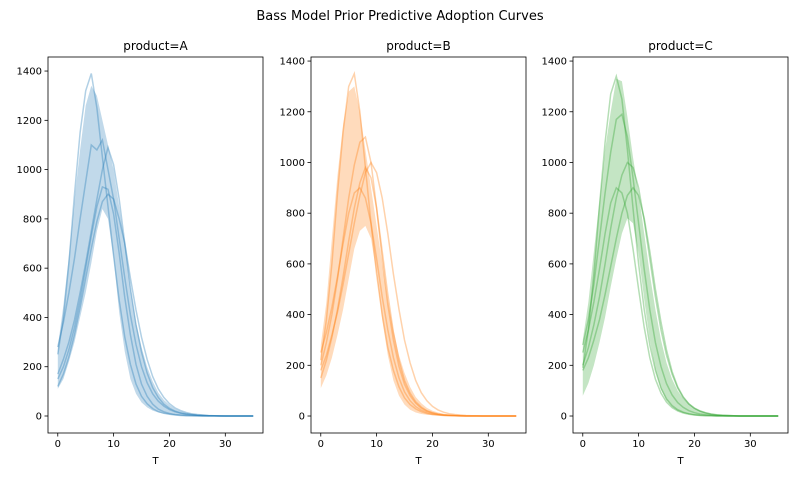 The height and width of the screenshot is (484, 800). I want to click on subplot-title: product=C, so click(680, 46).